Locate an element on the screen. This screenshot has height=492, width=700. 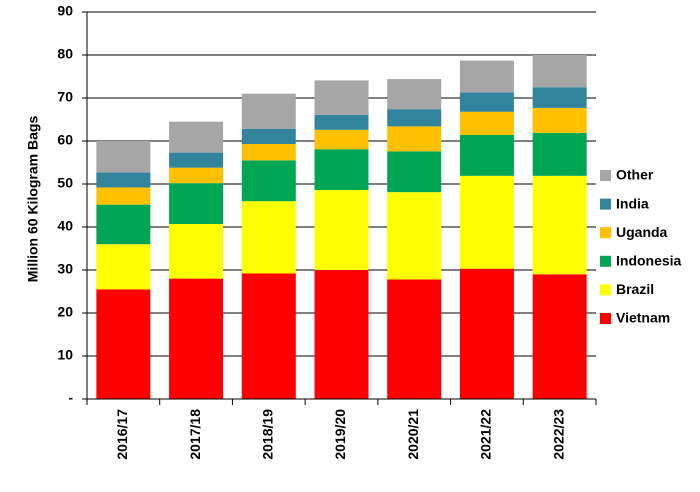
x-category-label: 2020/21 is located at coordinates (413, 434).